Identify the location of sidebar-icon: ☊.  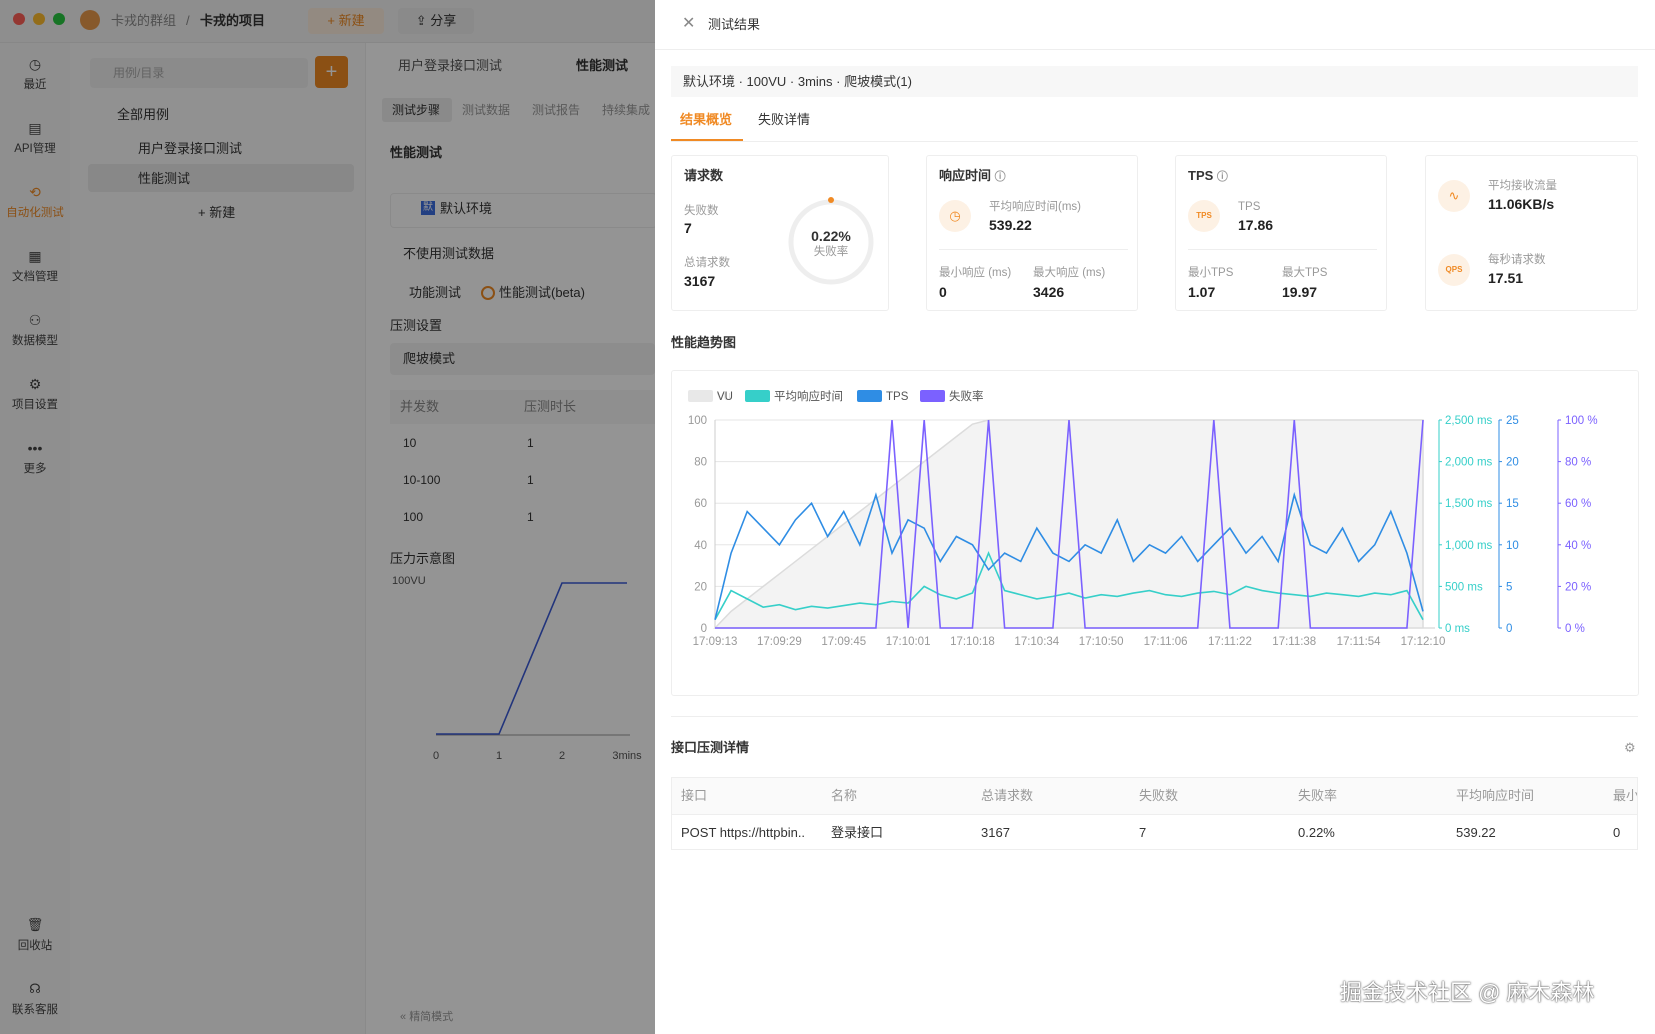
(35, 988).